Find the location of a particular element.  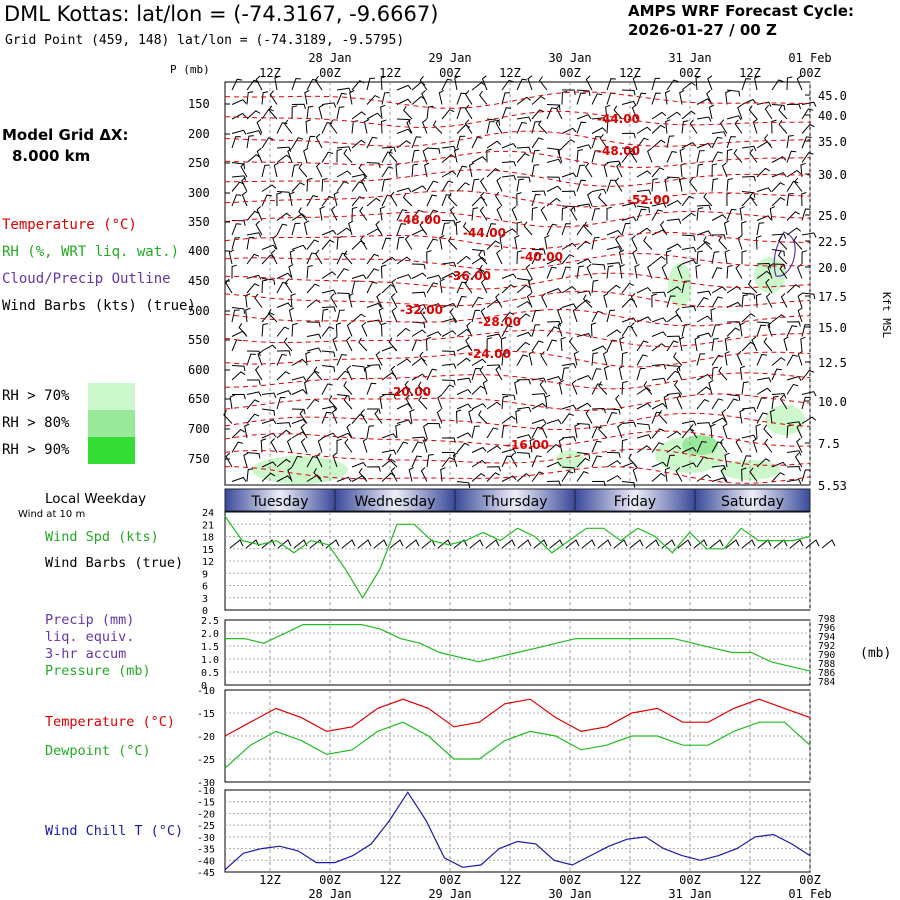

forecast-cycle-value: 2026-01-27 / 00 Z is located at coordinates (702, 30).